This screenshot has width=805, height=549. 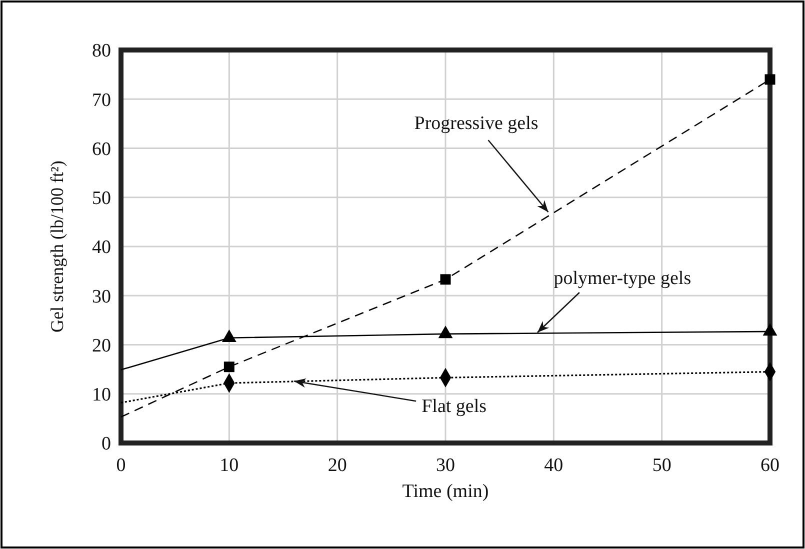 I want to click on annotation: Progressive gels, so click(x=476, y=123).